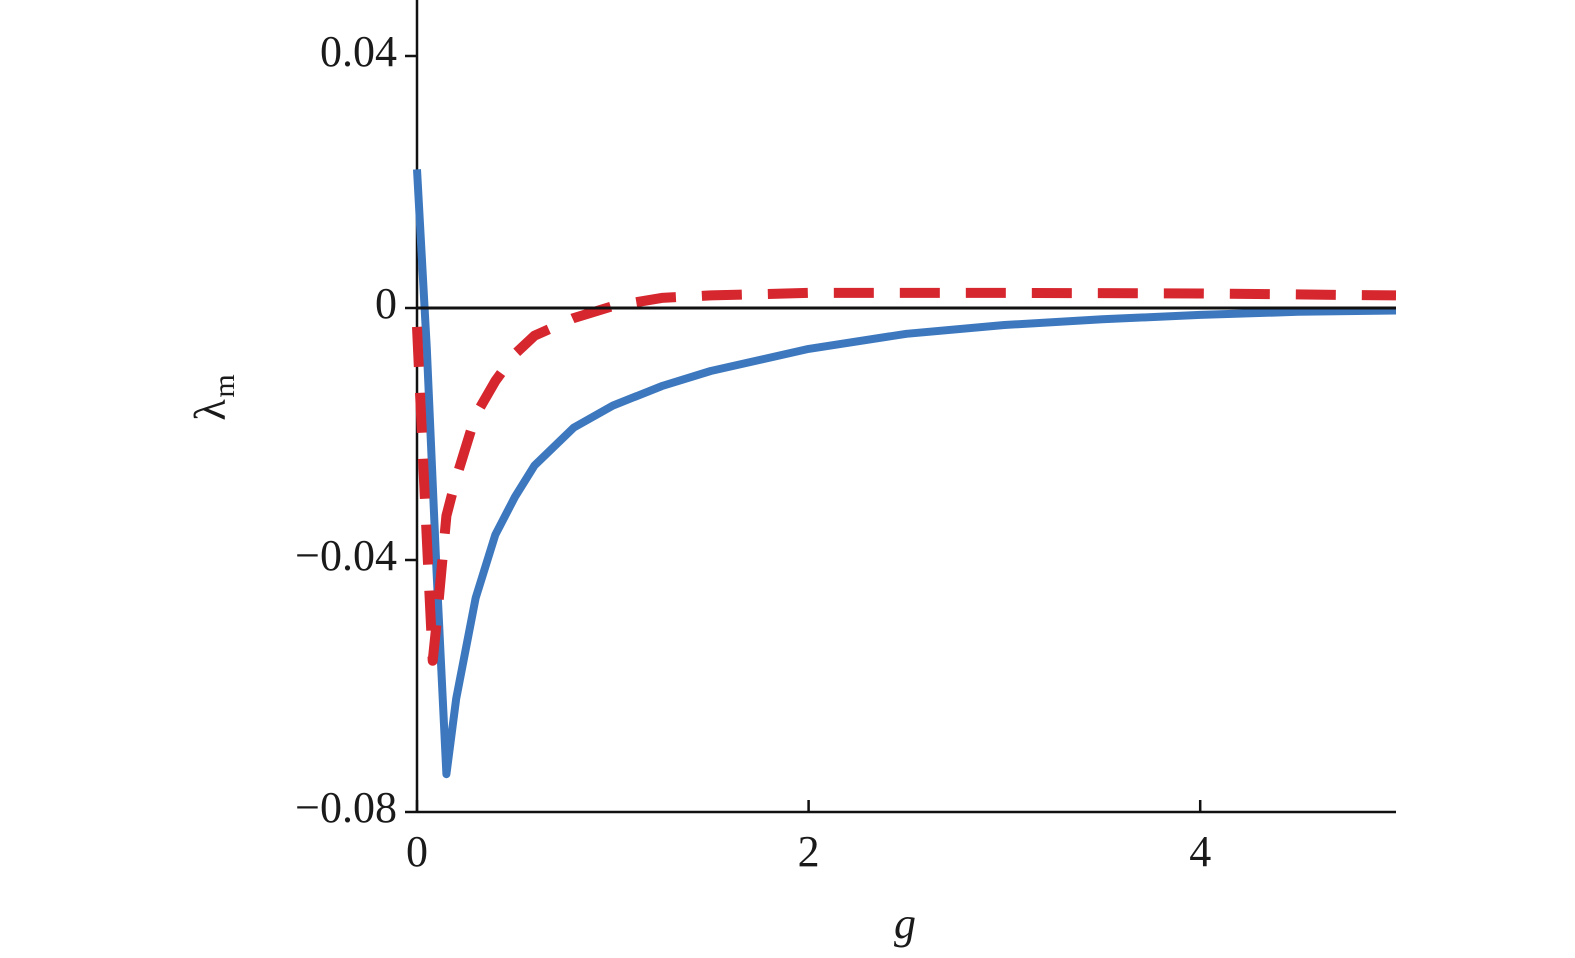 The width and height of the screenshot is (1575, 958). Describe the element at coordinates (224, 385) in the screenshot. I see `y-axis-label-subscript: m` at that location.